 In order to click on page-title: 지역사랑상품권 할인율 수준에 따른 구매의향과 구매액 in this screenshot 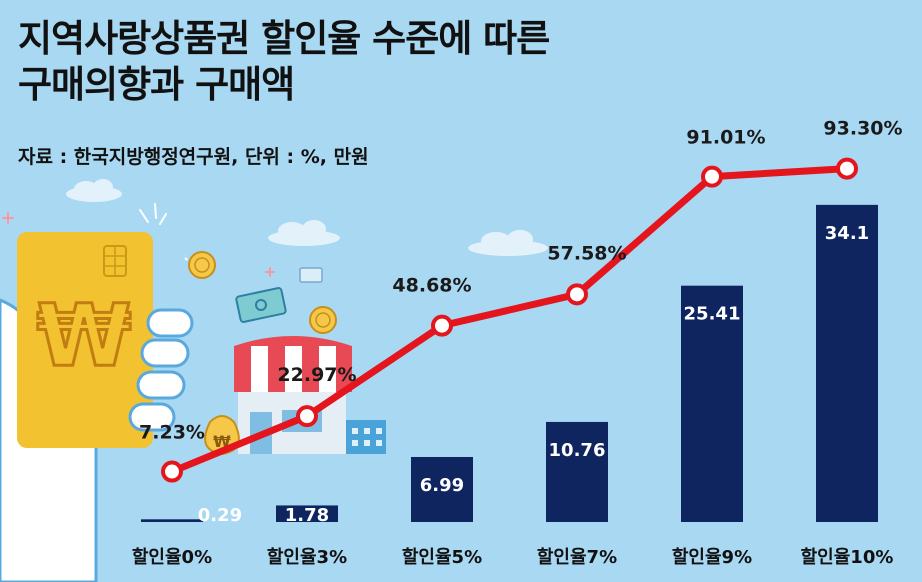, I will do `click(284, 62)`.